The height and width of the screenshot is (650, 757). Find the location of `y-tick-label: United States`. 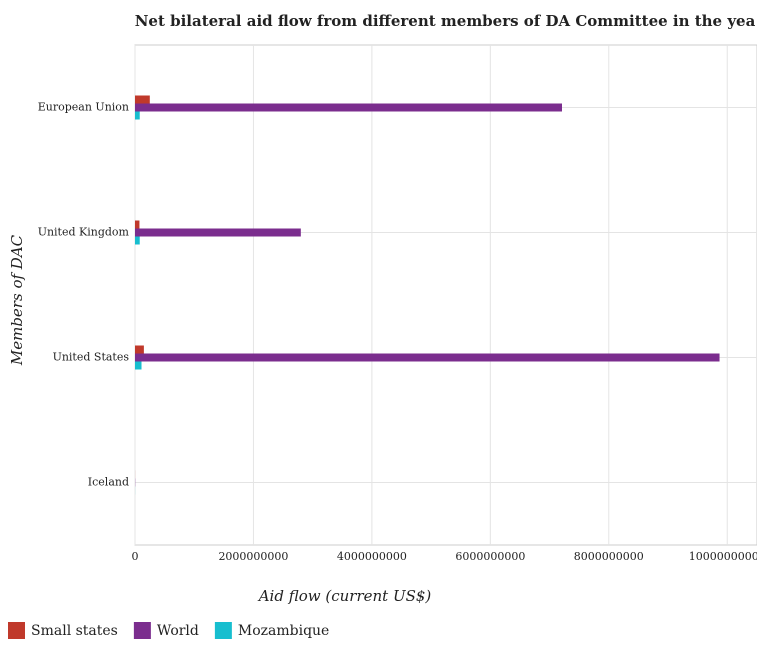

y-tick-label: United States is located at coordinates (91, 357).